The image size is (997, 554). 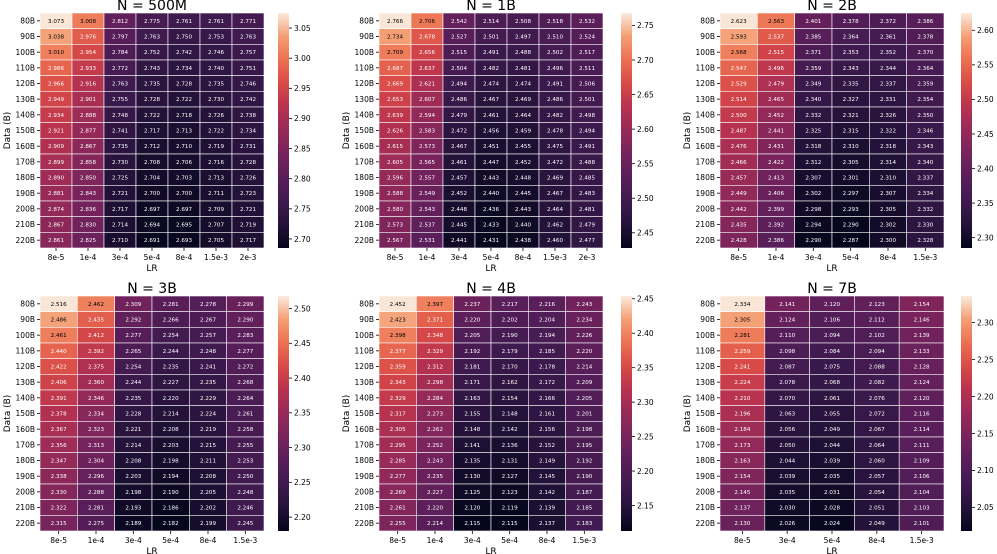 What do you see at coordinates (472, 462) in the screenshot?
I see `cell-value-label: 2.135` at bounding box center [472, 462].